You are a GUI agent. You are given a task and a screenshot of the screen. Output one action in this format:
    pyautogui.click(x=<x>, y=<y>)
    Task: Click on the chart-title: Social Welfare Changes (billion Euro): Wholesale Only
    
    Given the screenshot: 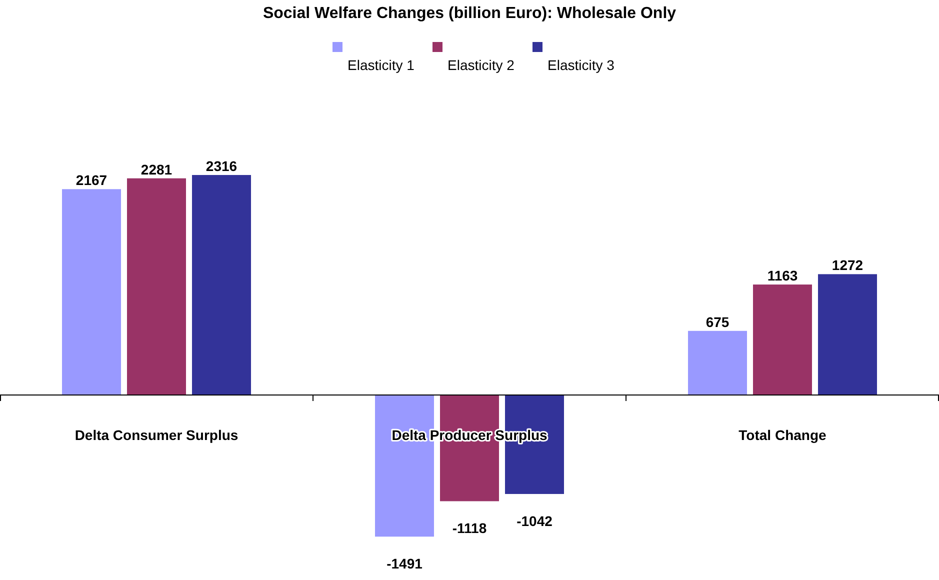 What is the action you would take?
    pyautogui.click(x=469, y=13)
    